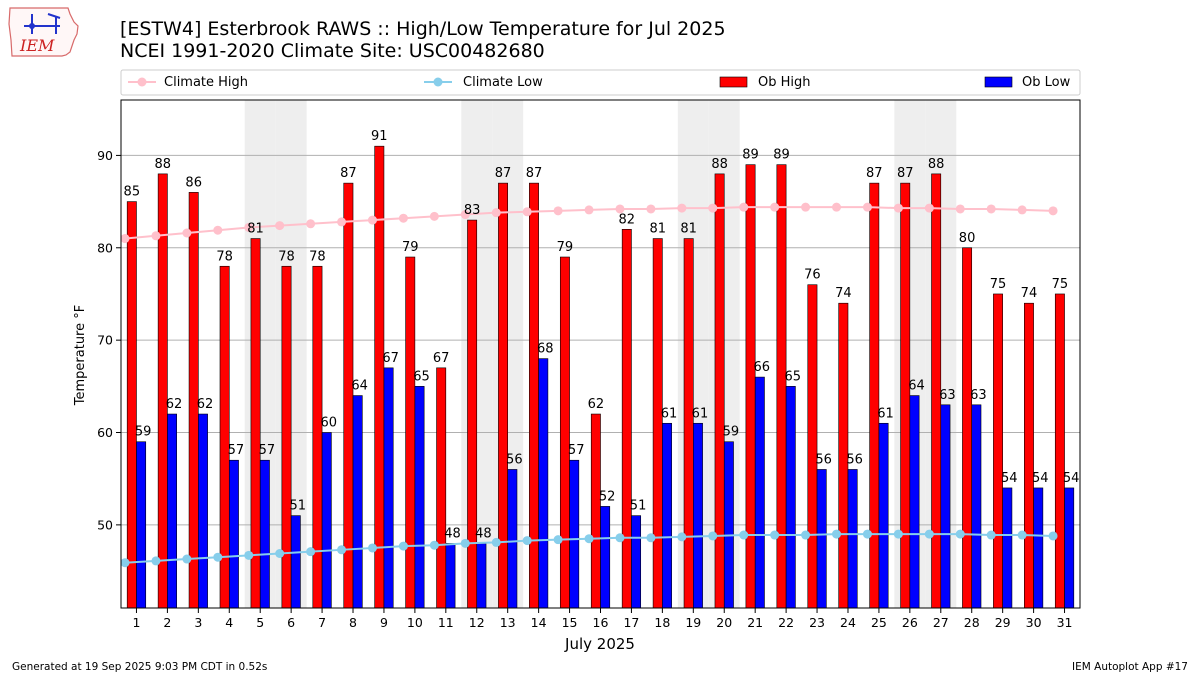  I want to click on x-tick-label-23: 23, so click(817, 622).